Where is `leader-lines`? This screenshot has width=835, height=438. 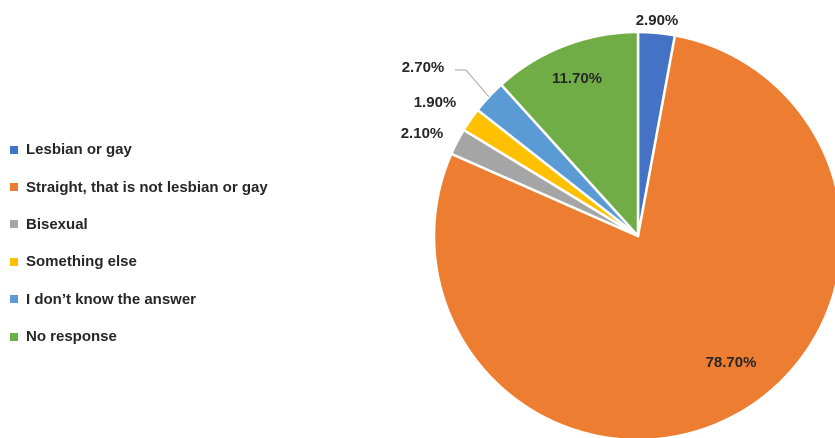
leader-lines is located at coordinates (472, 83).